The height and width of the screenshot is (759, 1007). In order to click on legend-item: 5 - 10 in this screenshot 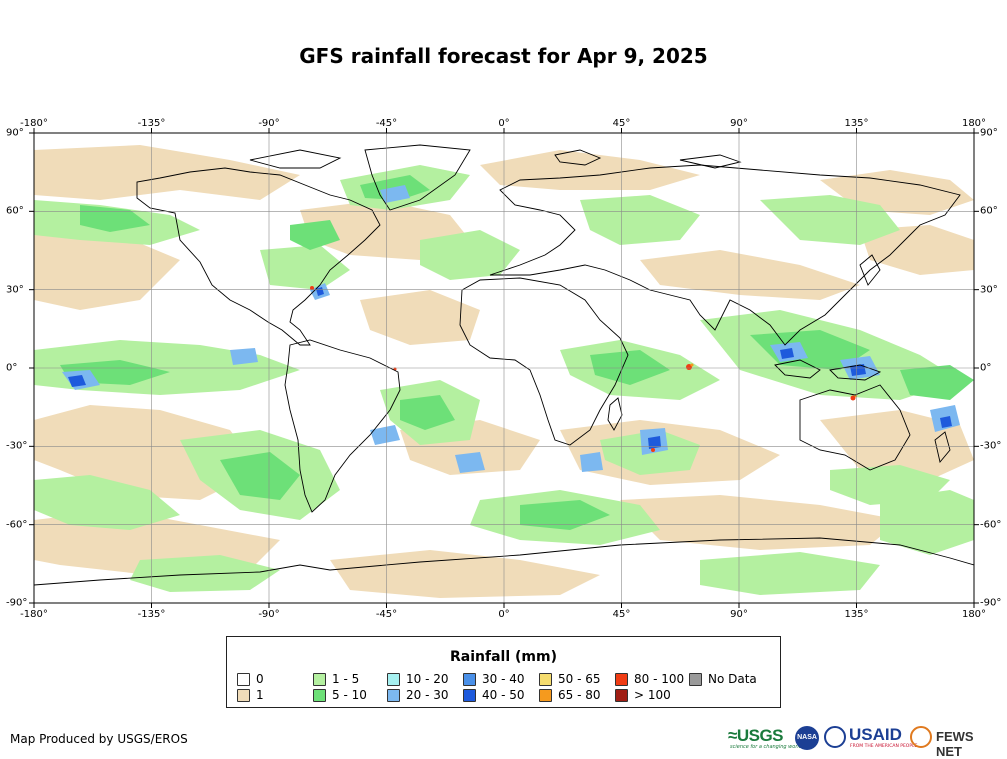, I will do `click(340, 695)`.